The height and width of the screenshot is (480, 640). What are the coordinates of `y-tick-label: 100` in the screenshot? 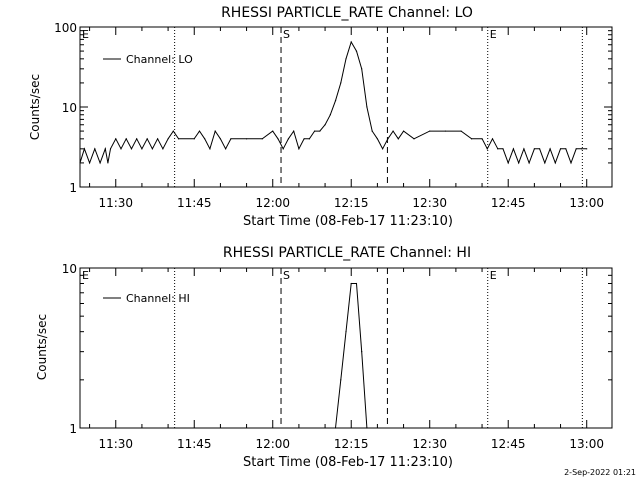 It's located at (65, 28).